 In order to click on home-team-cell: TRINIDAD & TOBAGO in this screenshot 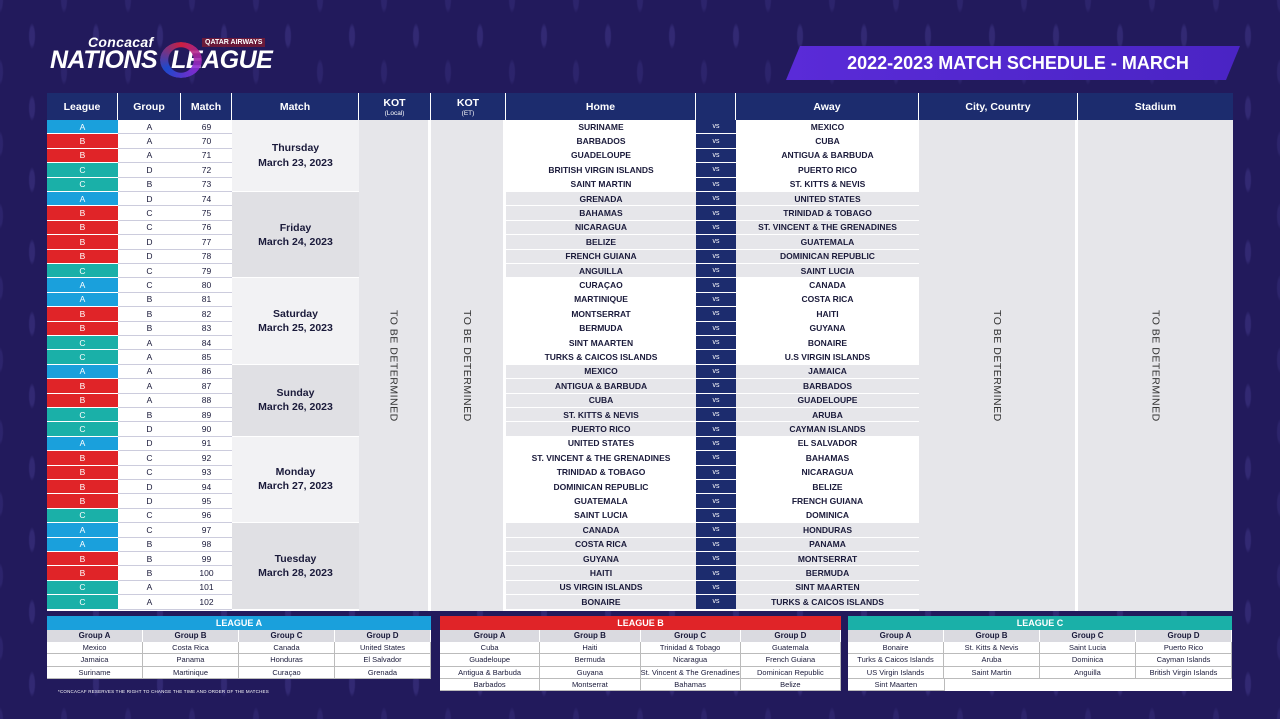, I will do `click(601, 472)`.